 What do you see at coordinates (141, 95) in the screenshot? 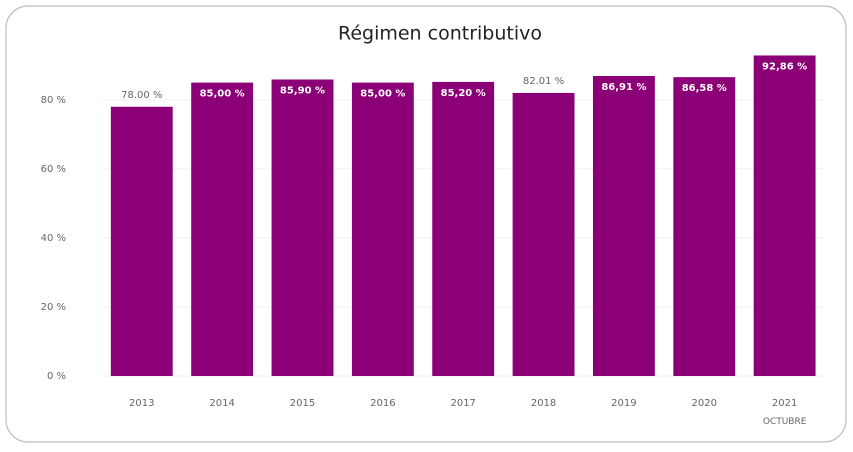
I see `data-label: 78.00 %` at bounding box center [141, 95].